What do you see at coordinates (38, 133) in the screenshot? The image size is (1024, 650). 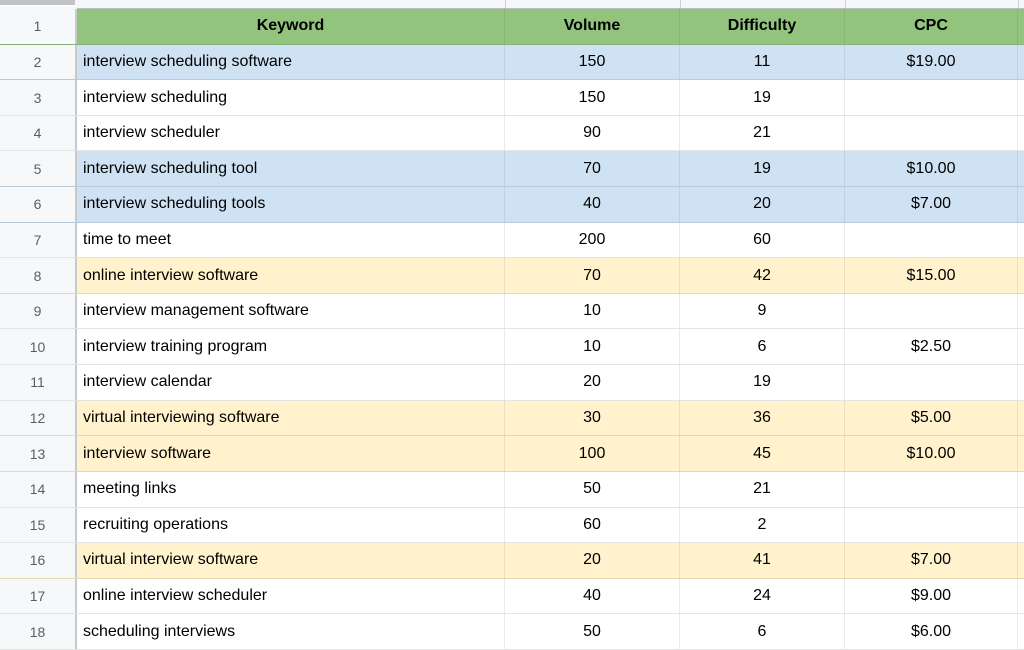 I see `row-number: 4` at bounding box center [38, 133].